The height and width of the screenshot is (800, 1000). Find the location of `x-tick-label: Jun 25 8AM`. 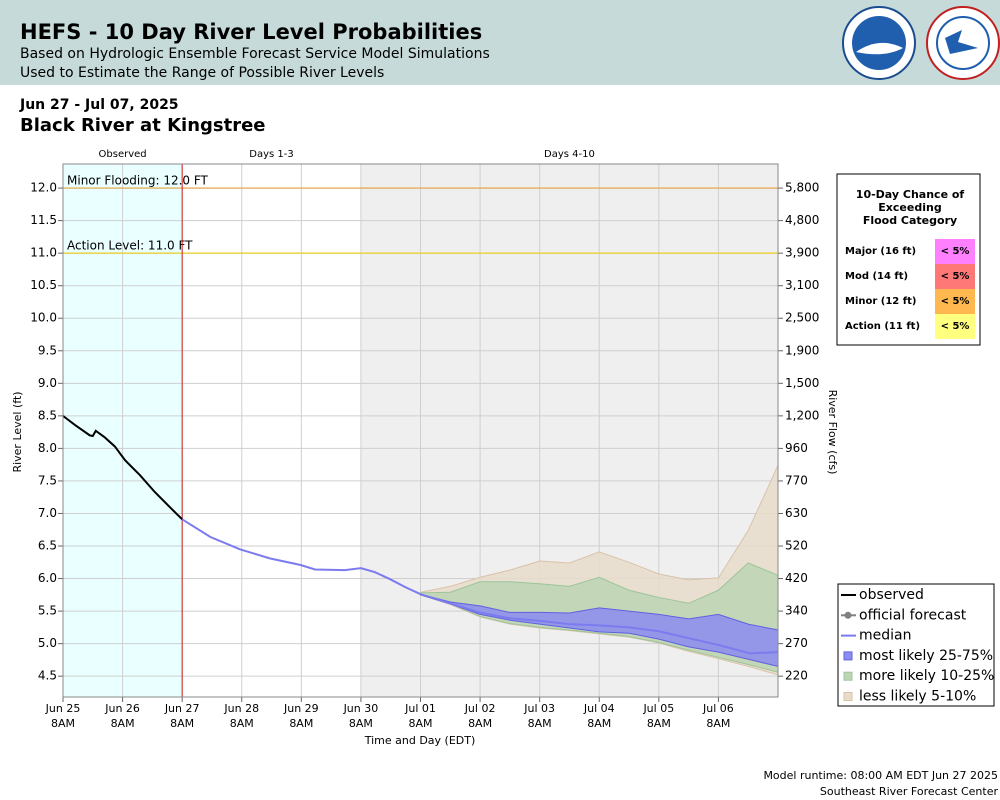

x-tick-label: Jun 25 8AM is located at coordinates (63, 716).